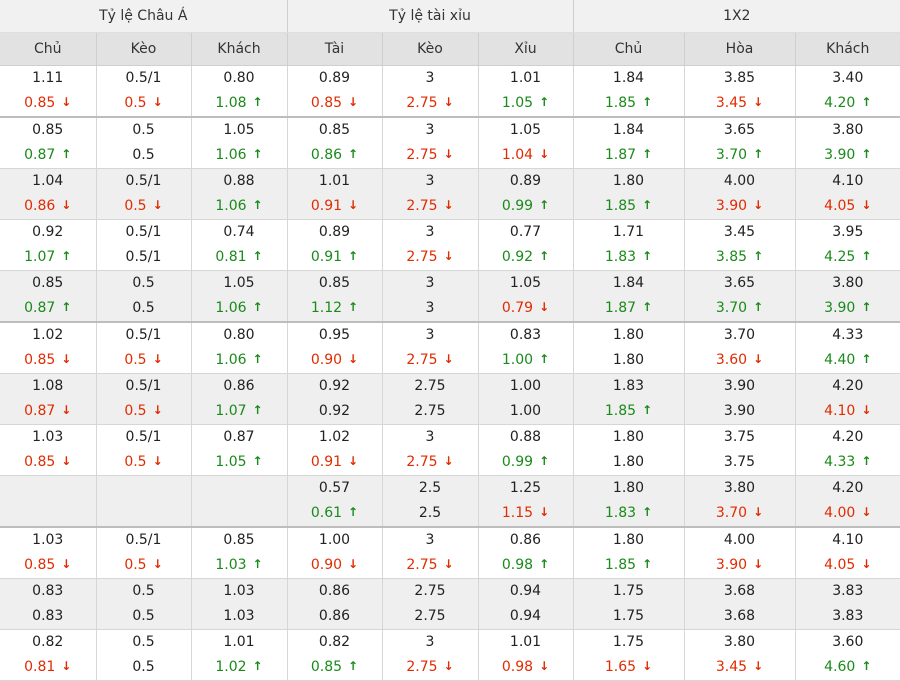 Image resolution: width=900 pixels, height=681 pixels. I want to click on current-odds-value: 1.04, so click(517, 155).